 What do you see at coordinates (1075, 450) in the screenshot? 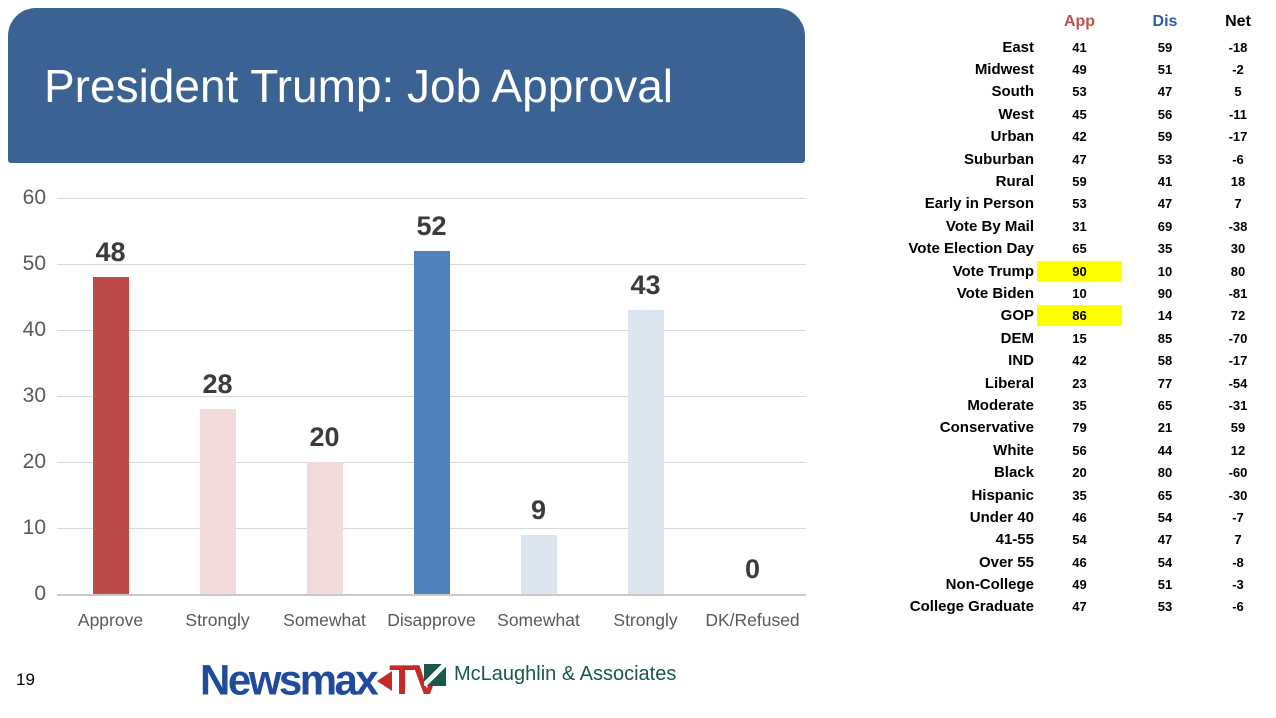
I see `table-row: White 56 44 12` at bounding box center [1075, 450].